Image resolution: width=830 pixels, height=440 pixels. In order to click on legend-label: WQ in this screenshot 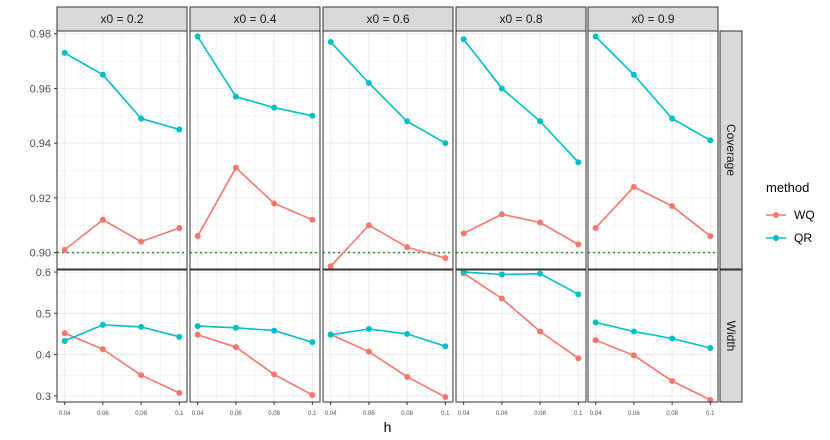, I will do `click(804, 215)`.